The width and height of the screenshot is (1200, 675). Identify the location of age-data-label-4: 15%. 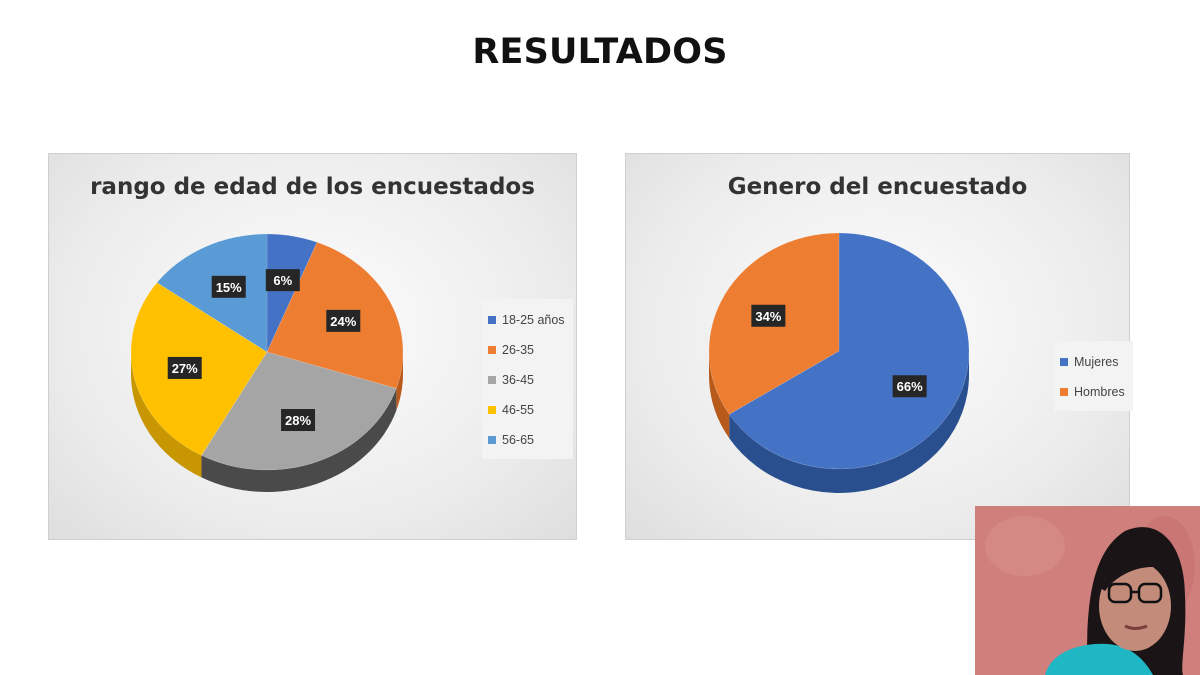
(228, 286).